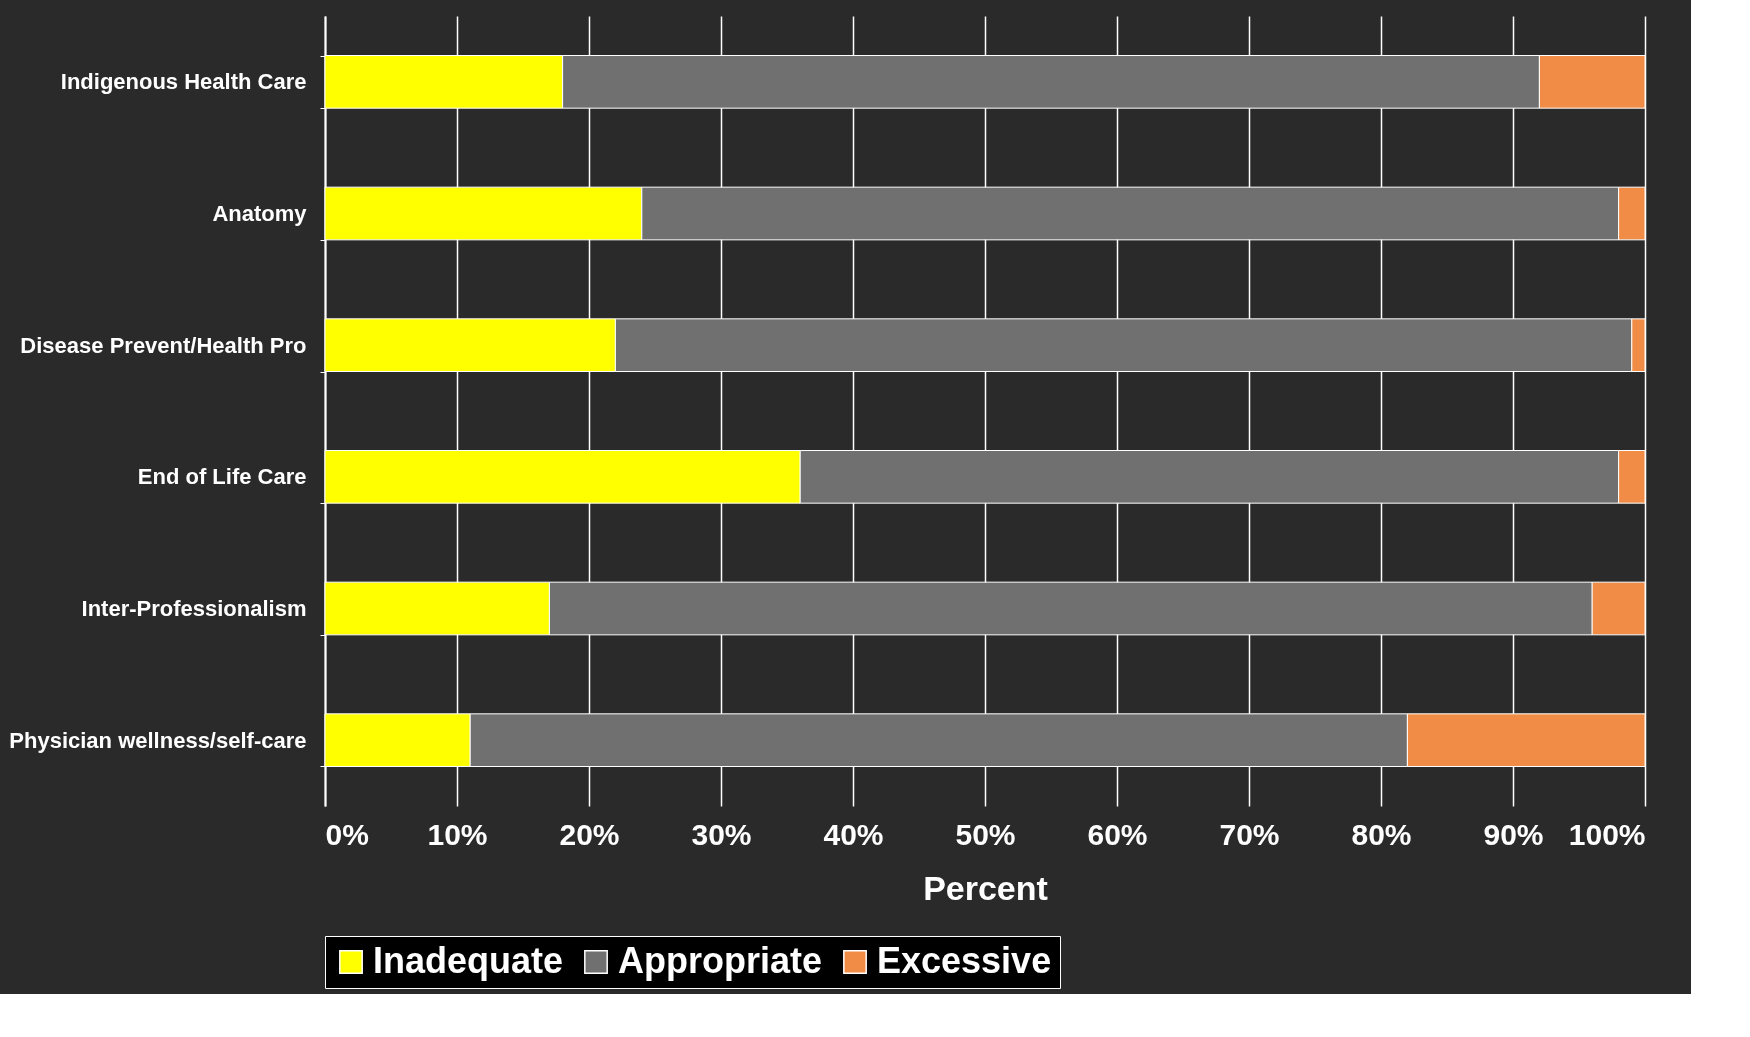 Image resolution: width=1750 pixels, height=1037 pixels. Describe the element at coordinates (347, 834) in the screenshot. I see `x-tick-label: 0%` at that location.